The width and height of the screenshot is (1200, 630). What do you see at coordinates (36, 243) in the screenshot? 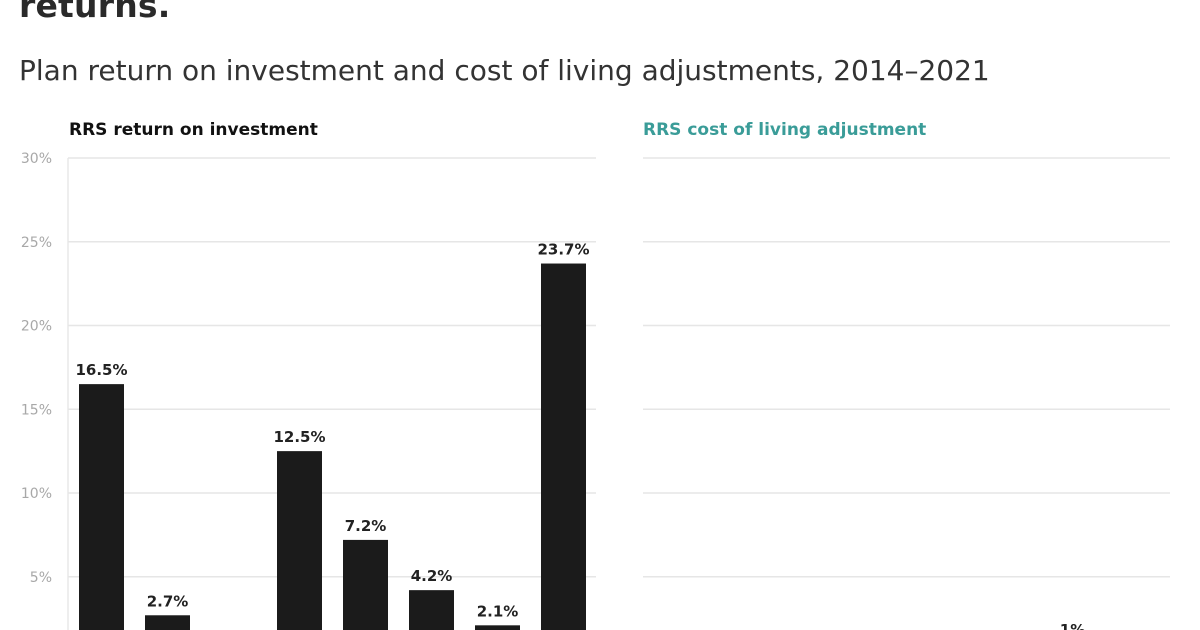
I see `y-tick-label: 25%` at bounding box center [36, 243].